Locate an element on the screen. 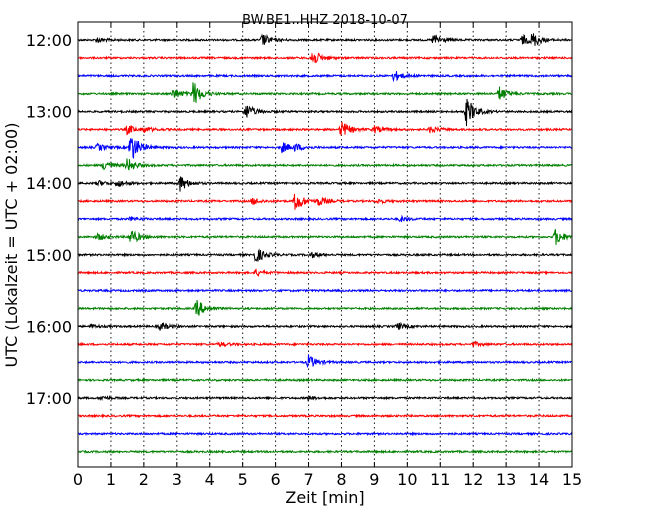 This screenshot has height=520, width=650. trace-row-13:30 is located at coordinates (325, 148).